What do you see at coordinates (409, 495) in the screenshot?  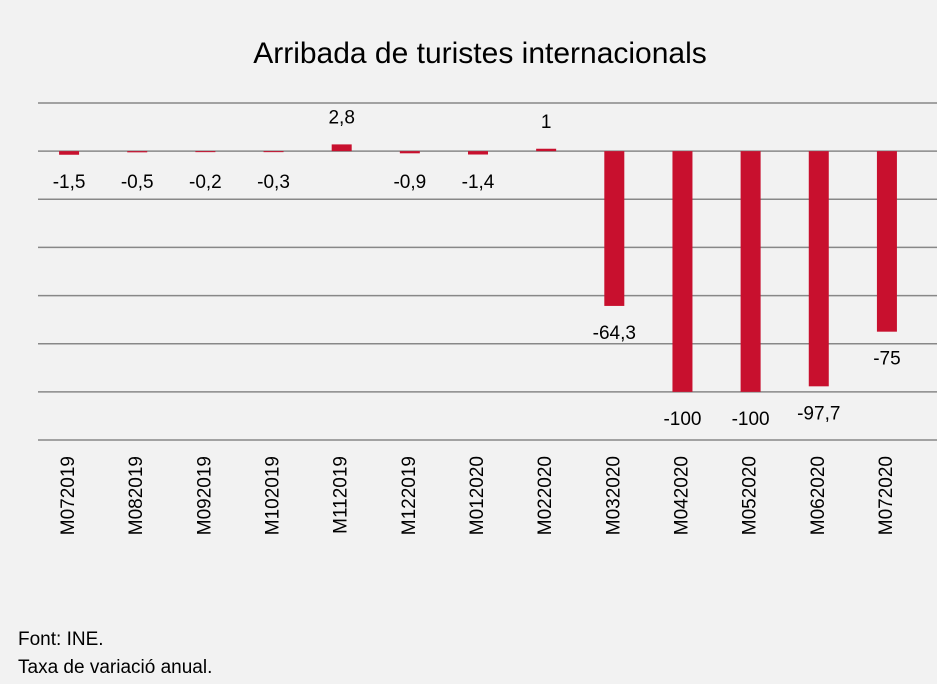 I see `x-tick-label: M122019` at bounding box center [409, 495].